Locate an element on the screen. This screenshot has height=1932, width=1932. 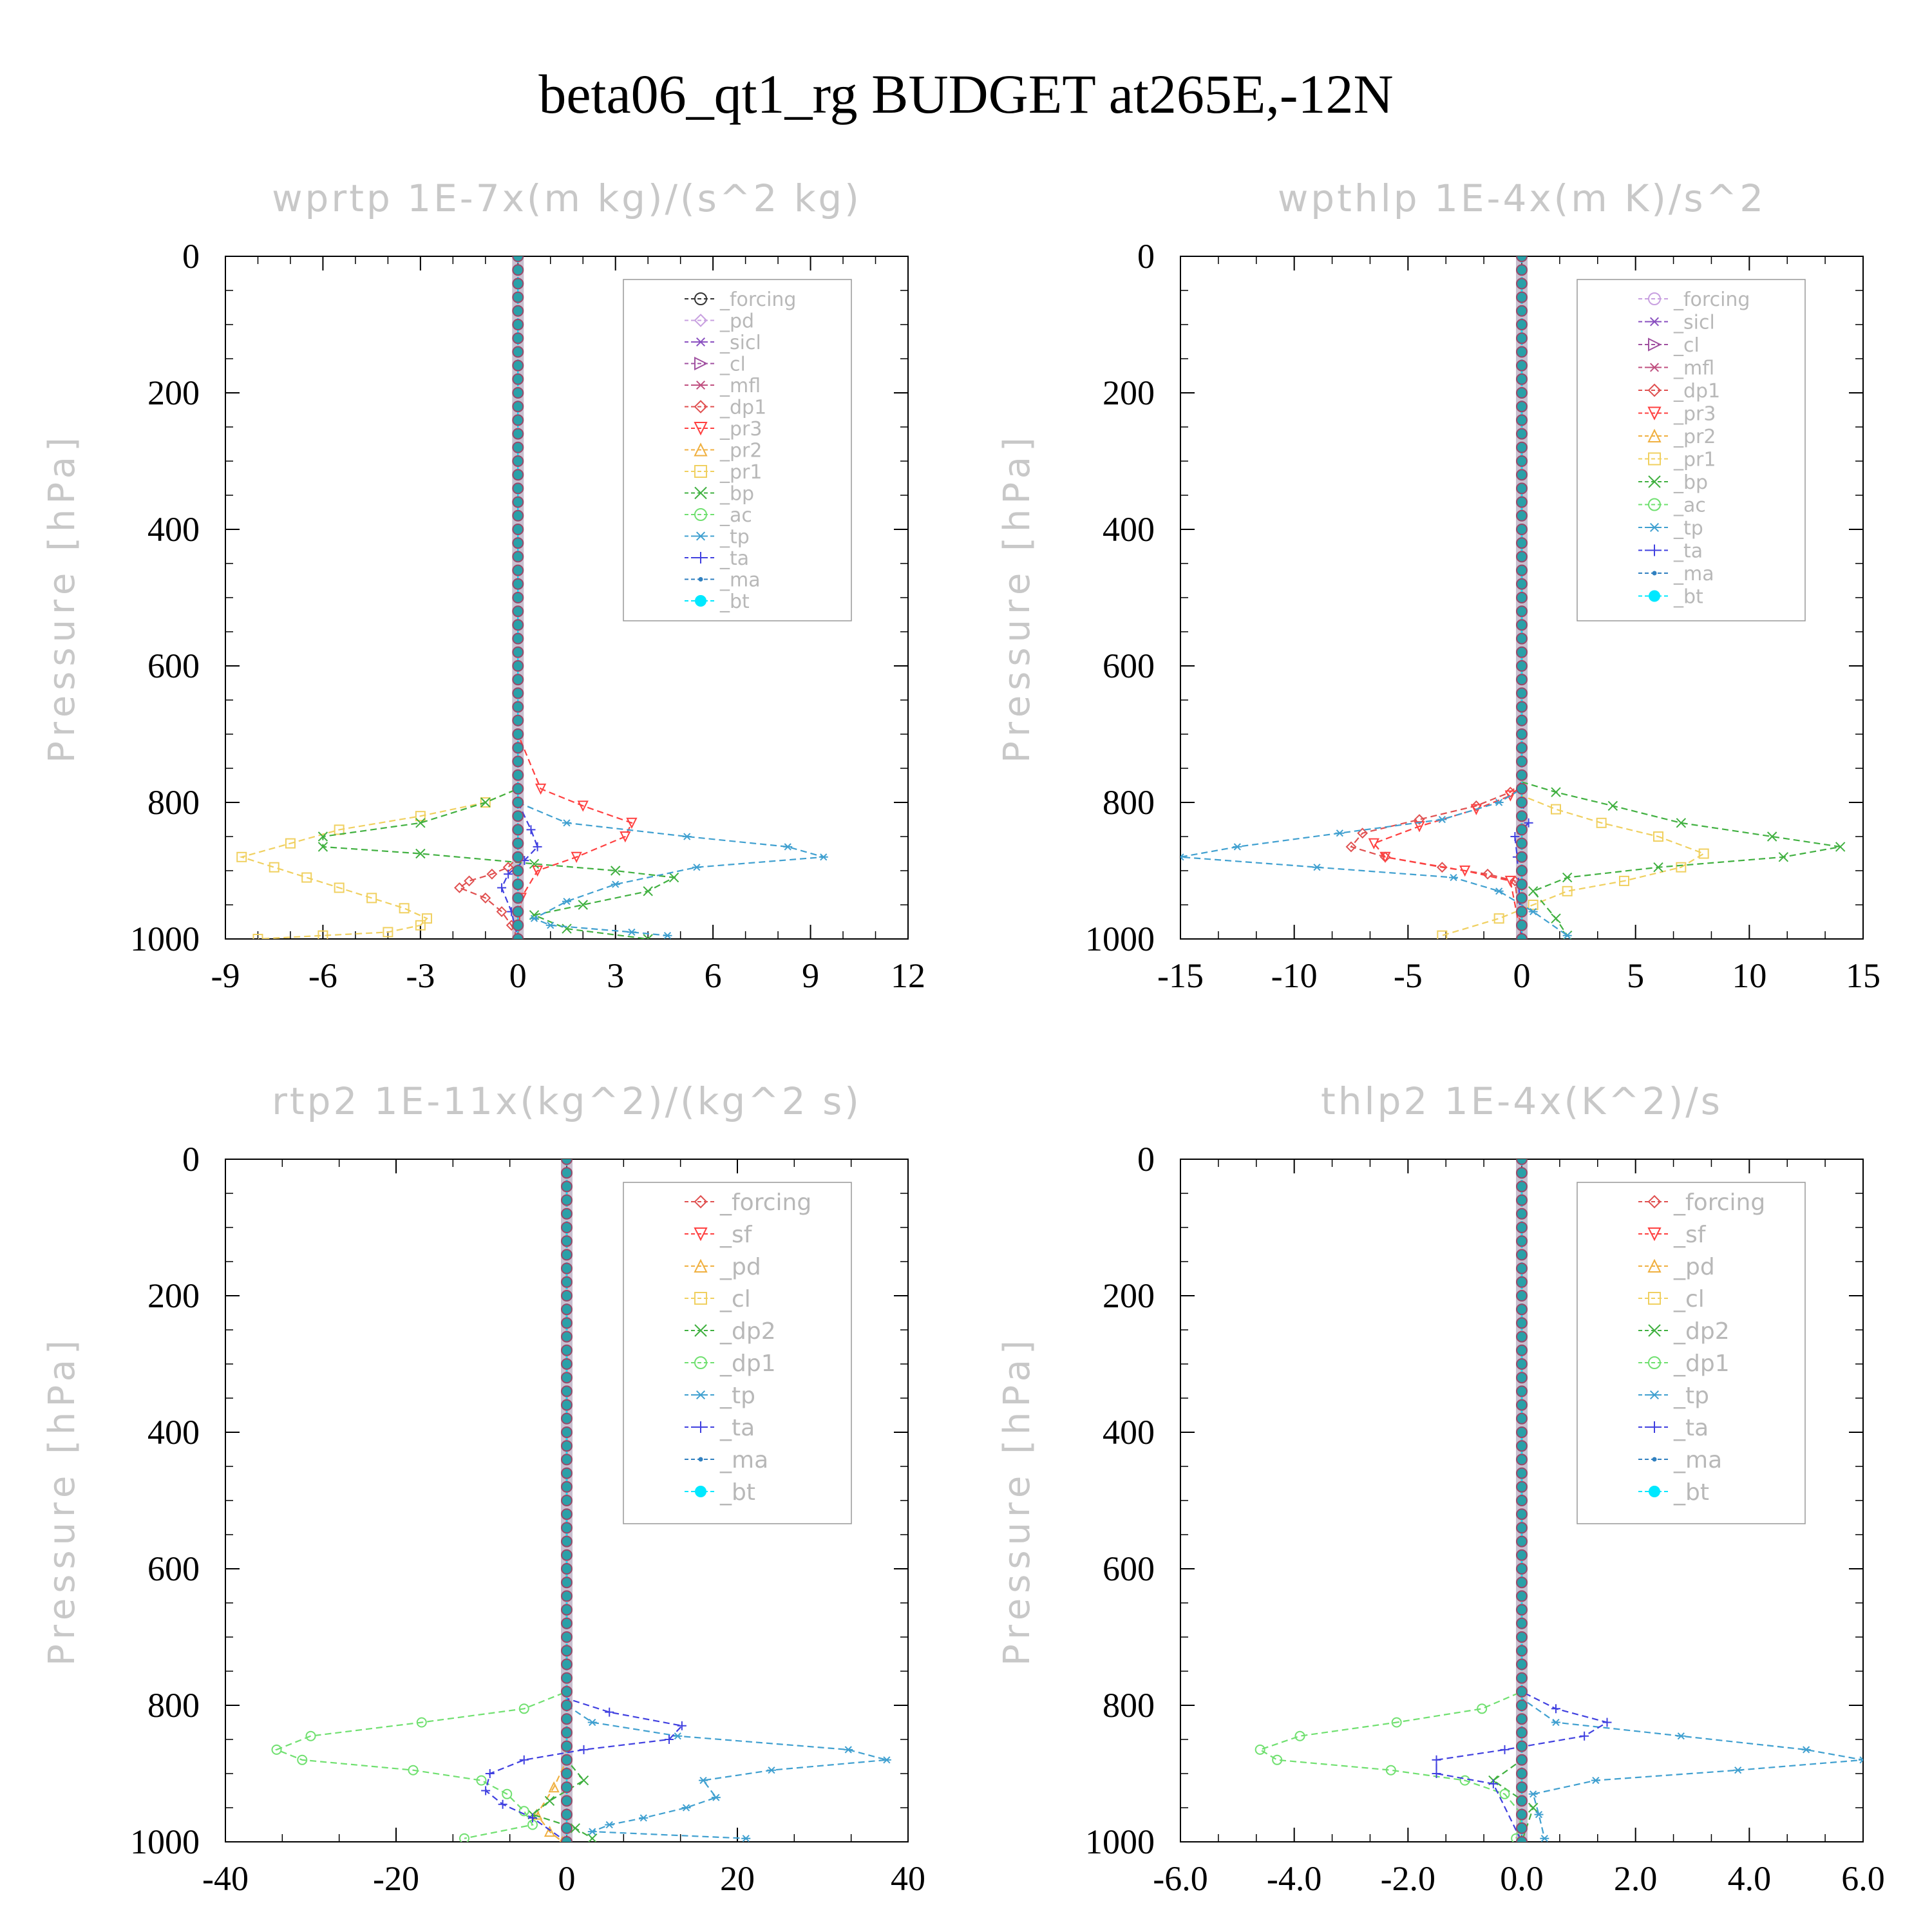
series-line-bp is located at coordinates (499, 597).